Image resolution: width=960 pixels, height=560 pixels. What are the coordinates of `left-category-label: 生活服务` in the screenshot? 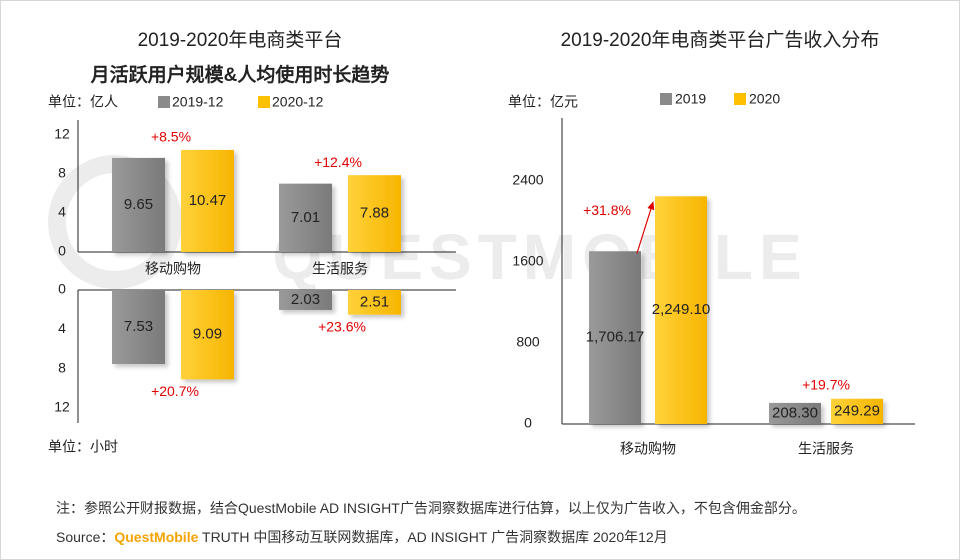 It's located at (340, 269).